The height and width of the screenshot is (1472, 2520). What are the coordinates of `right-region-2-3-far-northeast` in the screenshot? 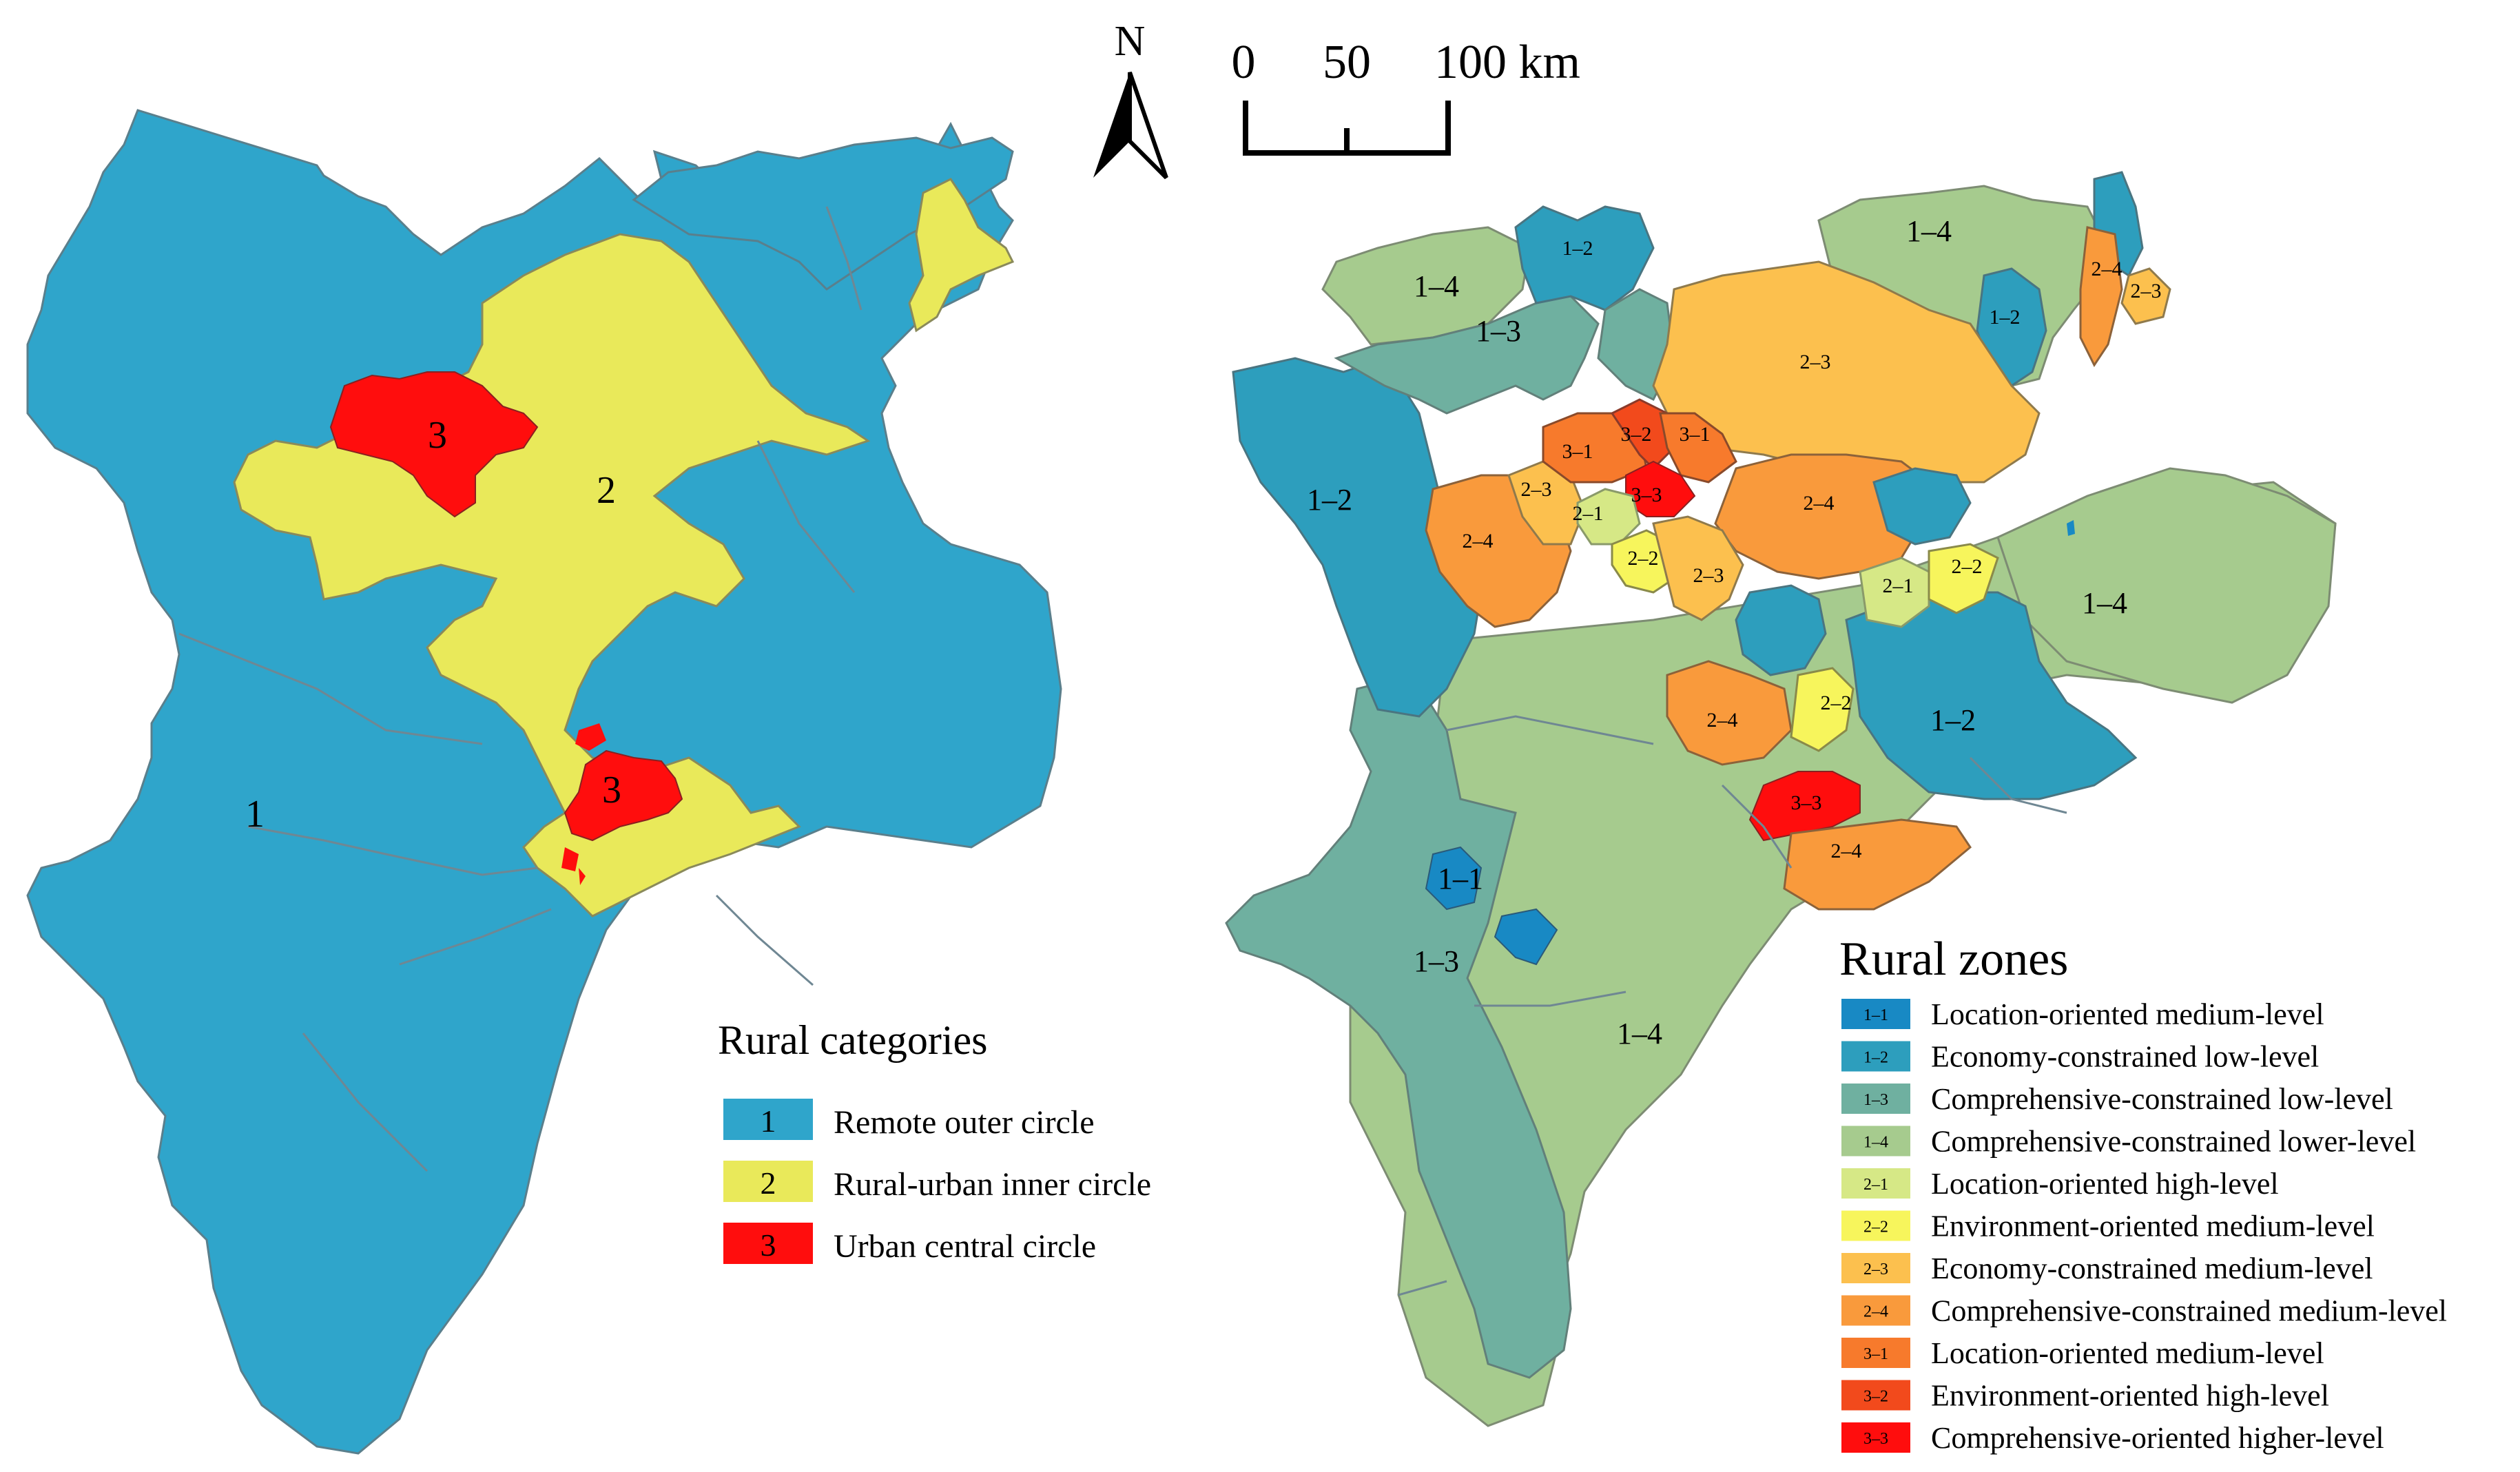 It's located at (2145, 296).